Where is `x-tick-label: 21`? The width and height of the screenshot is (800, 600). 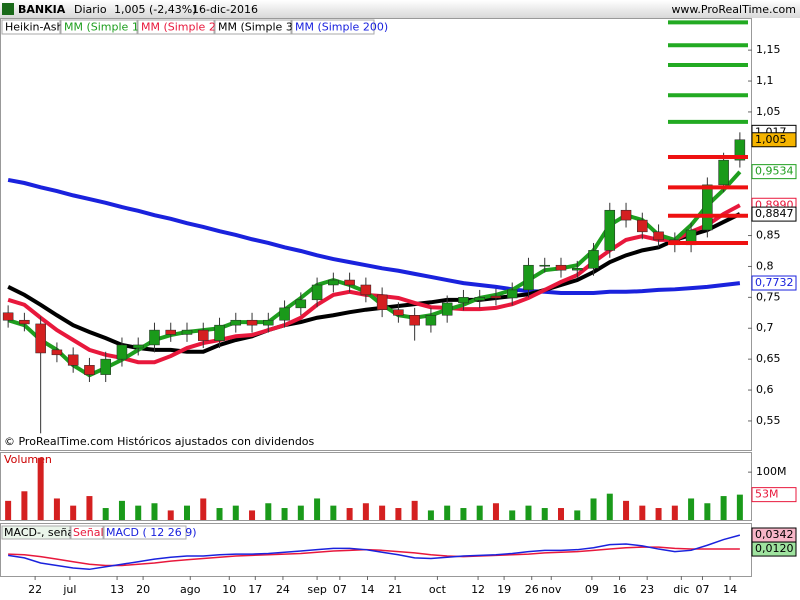 x-tick-label: 21 is located at coordinates (395, 589).